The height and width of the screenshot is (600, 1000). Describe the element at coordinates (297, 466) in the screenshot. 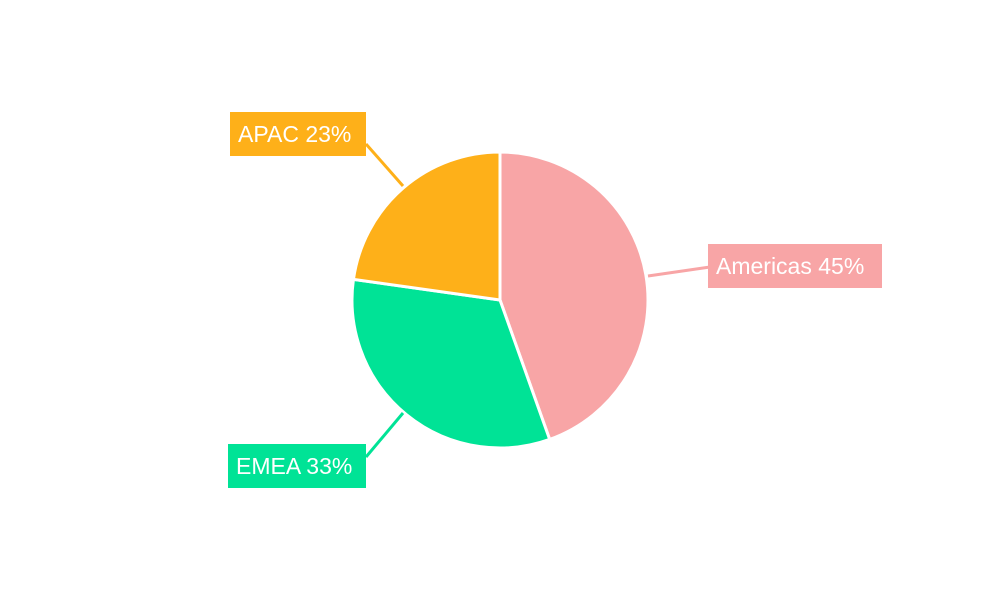

I see `label-emea: EMEA 33%` at that location.